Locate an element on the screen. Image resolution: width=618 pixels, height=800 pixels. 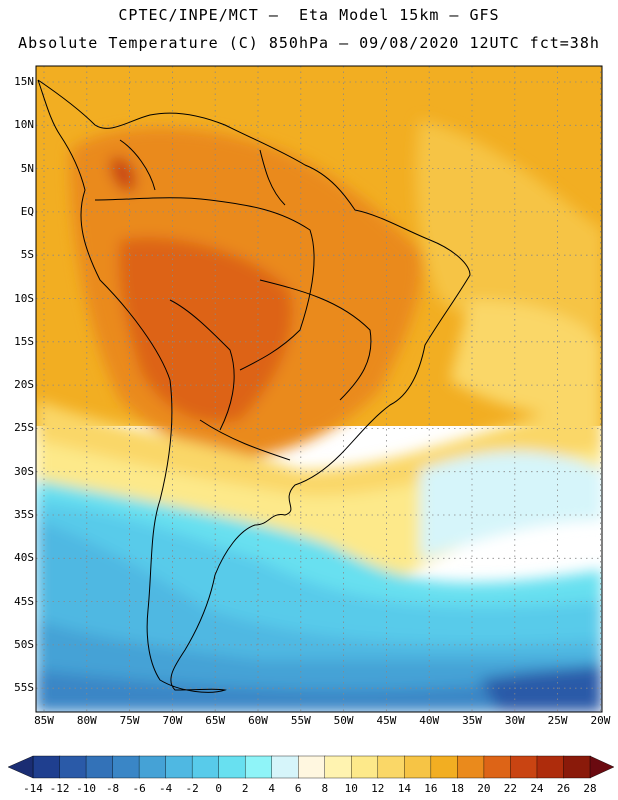
legend-tick-label: 24 is located at coordinates (537, 788).